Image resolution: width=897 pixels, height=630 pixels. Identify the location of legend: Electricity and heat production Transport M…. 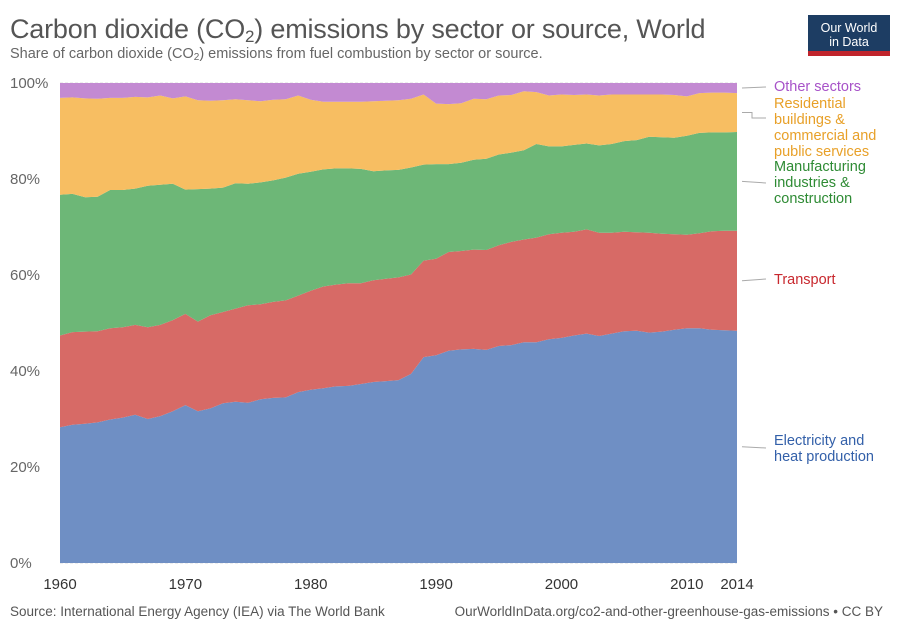
(808, 272).